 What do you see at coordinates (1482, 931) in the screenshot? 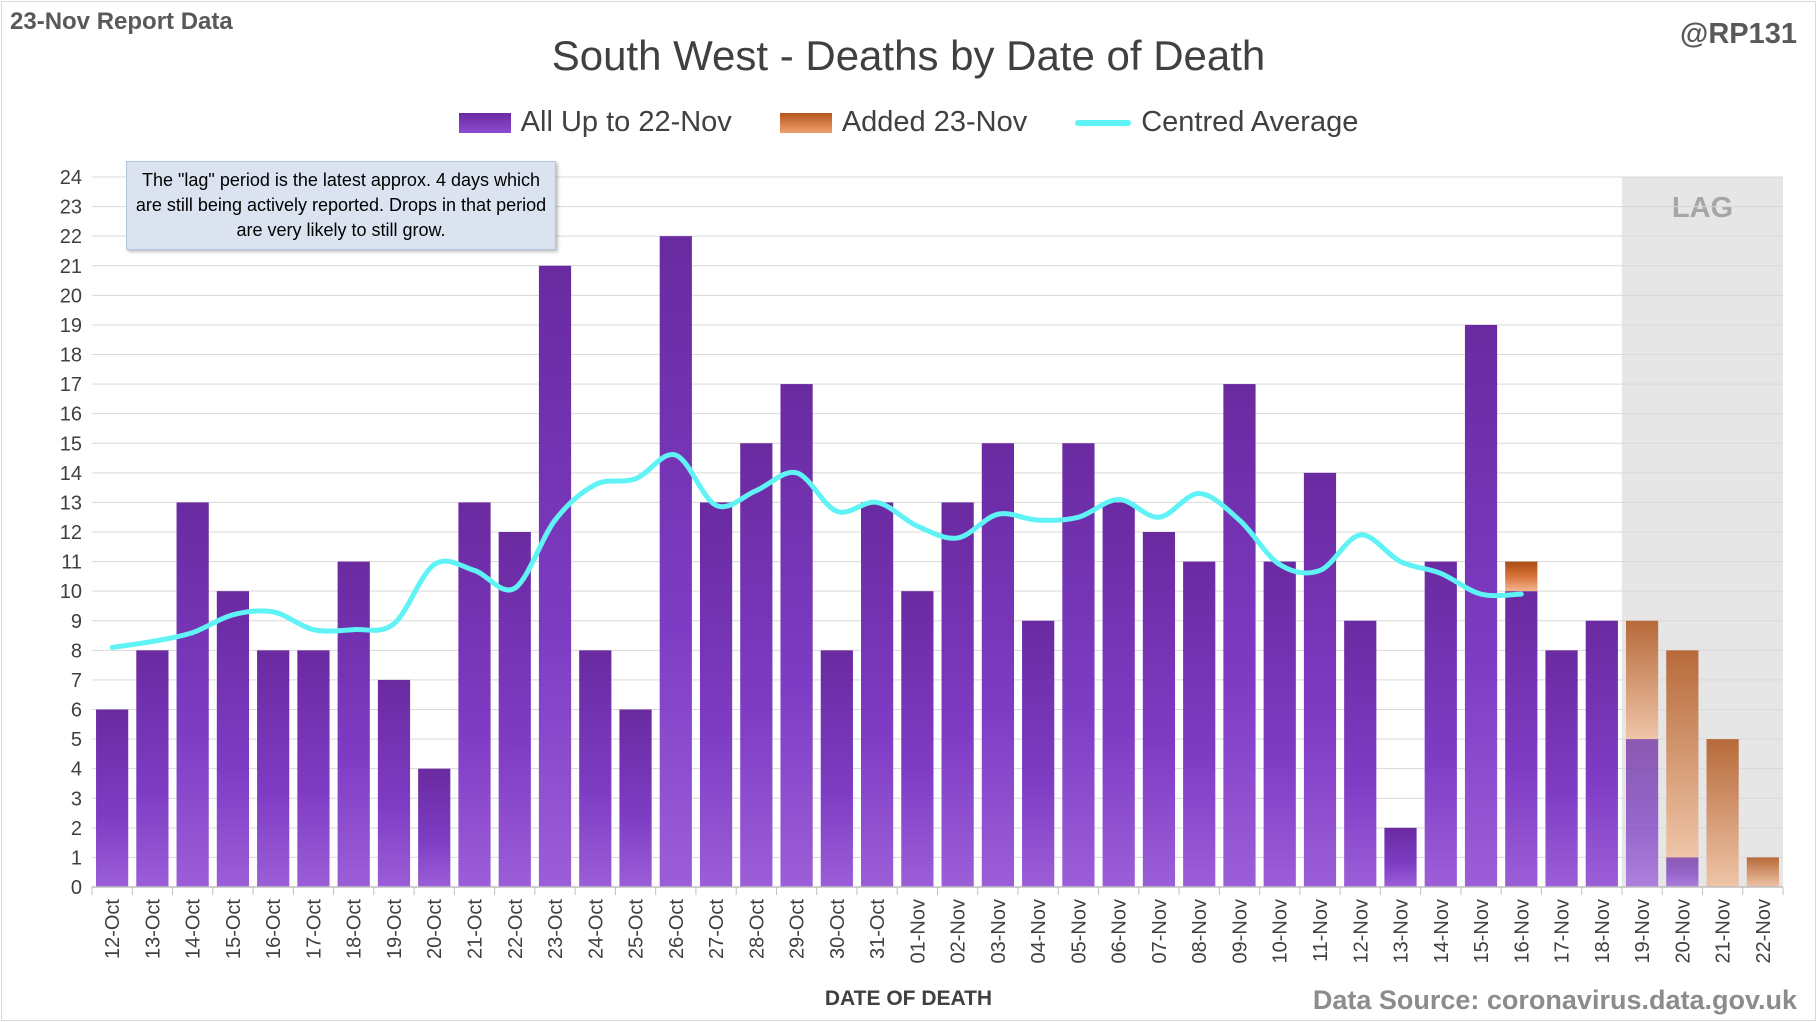
I see `x-tick-label: 15-Nov` at bounding box center [1482, 931].